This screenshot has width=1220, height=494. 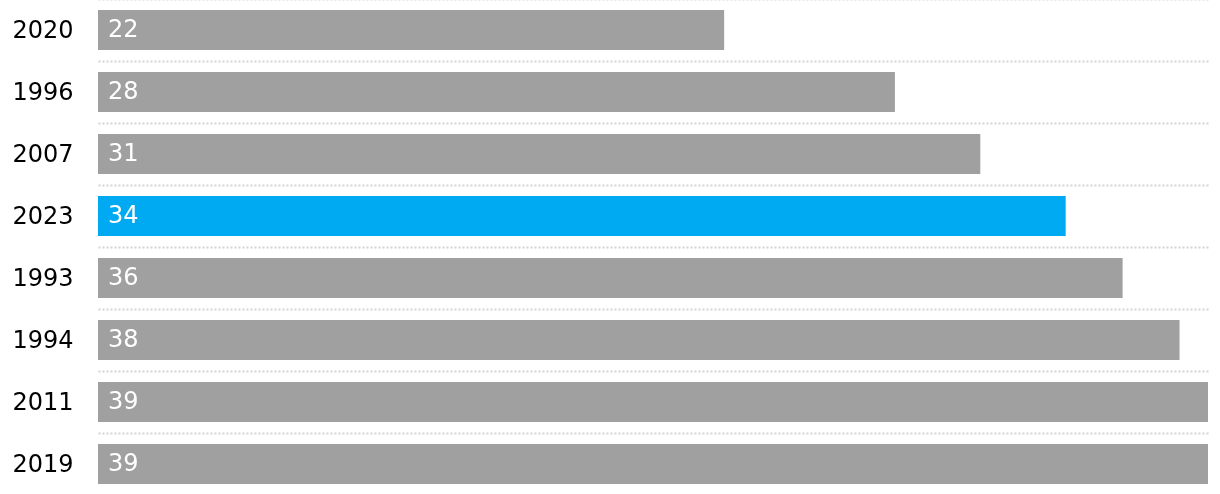 What do you see at coordinates (123, 277) in the screenshot?
I see `data-label: 36` at bounding box center [123, 277].